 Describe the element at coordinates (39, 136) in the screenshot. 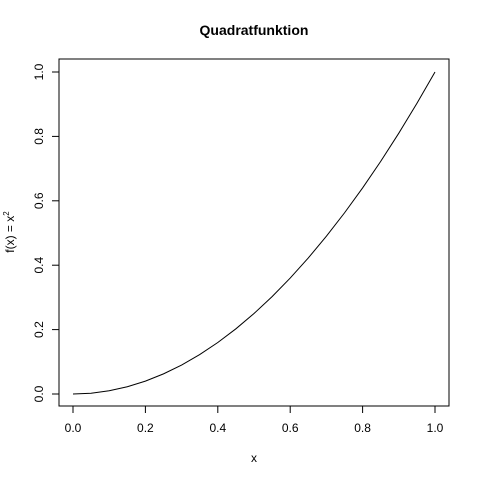

I see `y-tick-label: 0.8` at that location.